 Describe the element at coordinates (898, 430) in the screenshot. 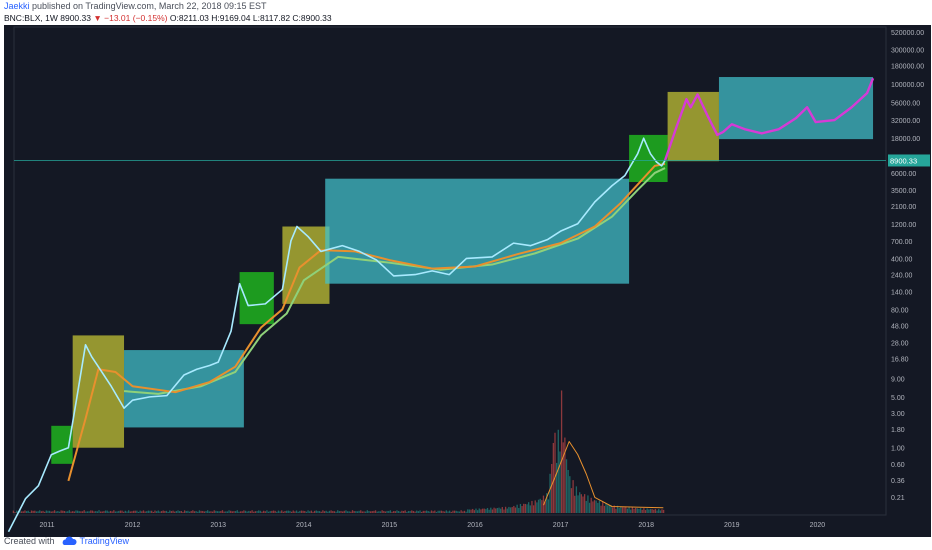

I see `y-tick-label: 1.80` at that location.